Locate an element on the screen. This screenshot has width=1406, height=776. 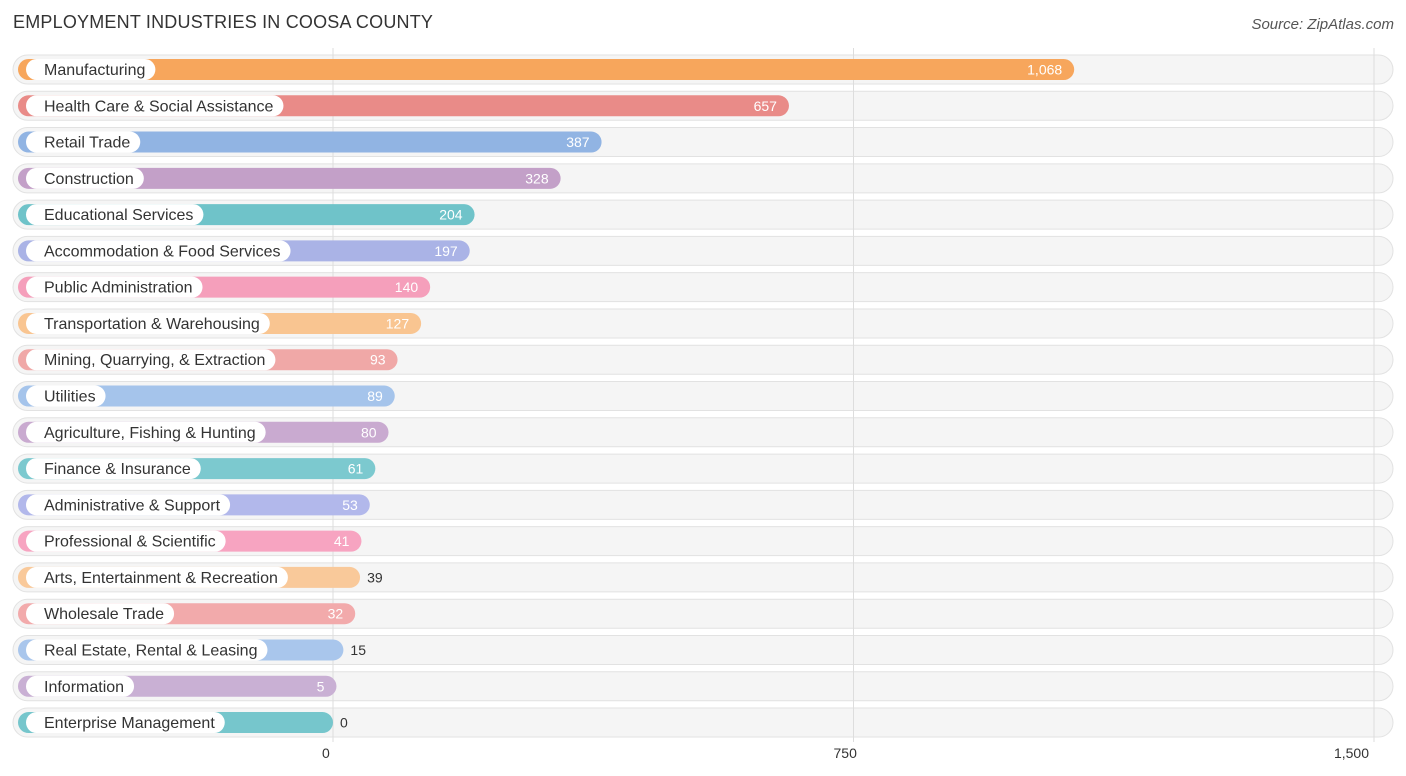
category-label: Wholesale Trade is located at coordinates (104, 614).